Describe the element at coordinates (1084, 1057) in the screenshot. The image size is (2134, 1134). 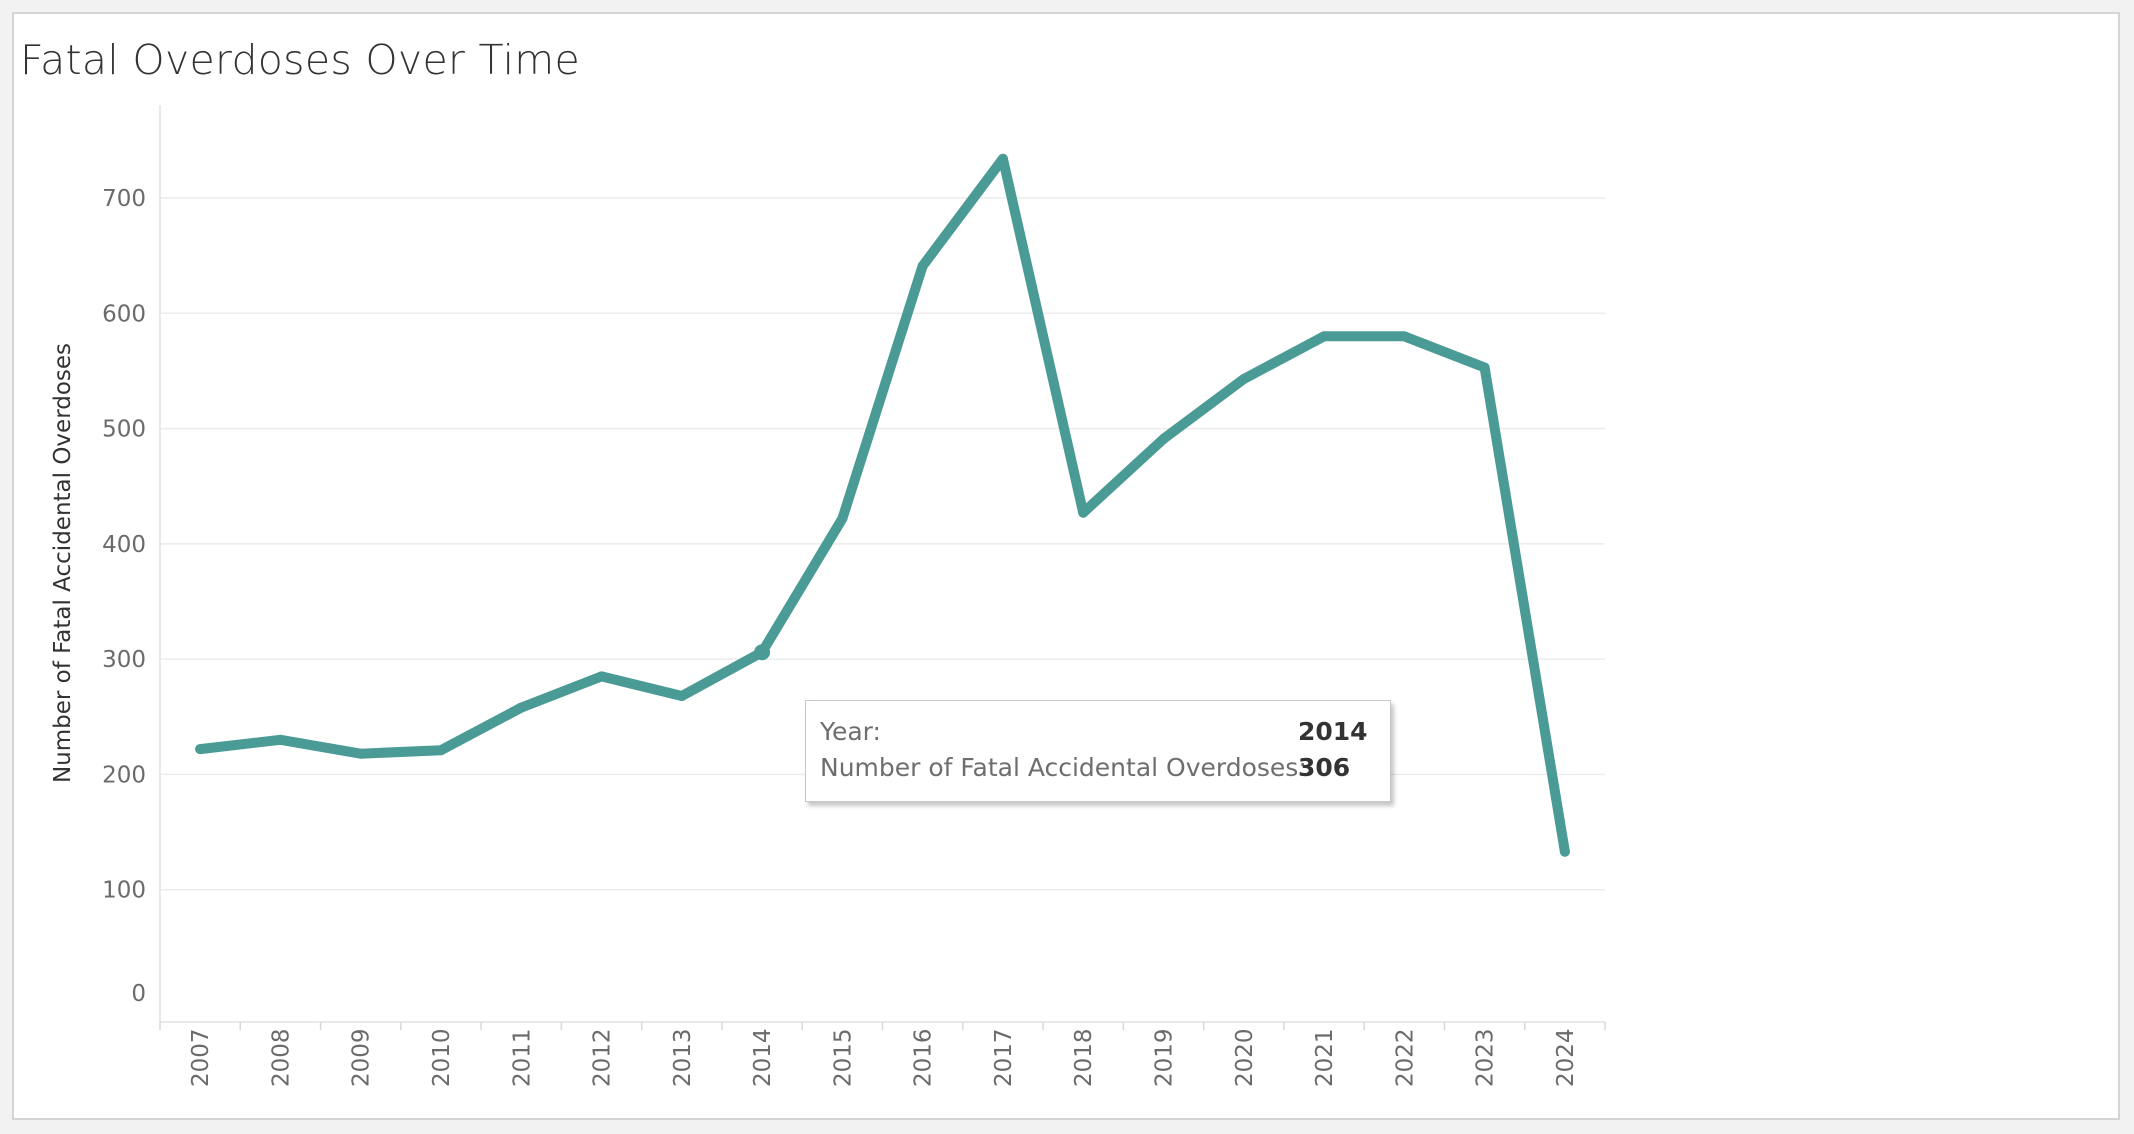
I see `x-tick-label: 2018` at that location.